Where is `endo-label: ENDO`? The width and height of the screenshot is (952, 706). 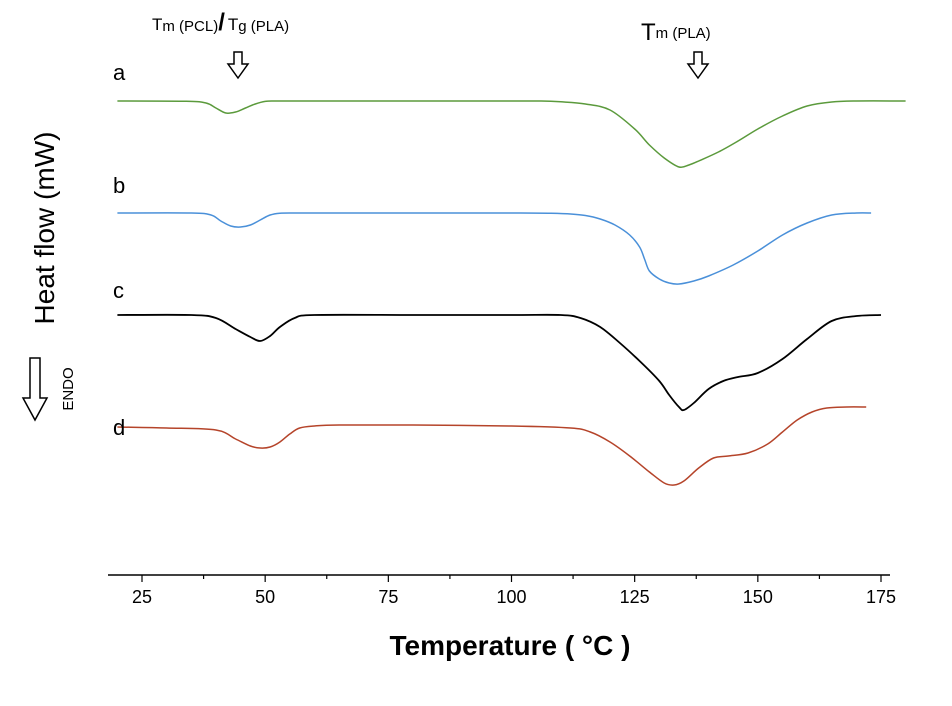 endo-label: ENDO is located at coordinates (68, 388).